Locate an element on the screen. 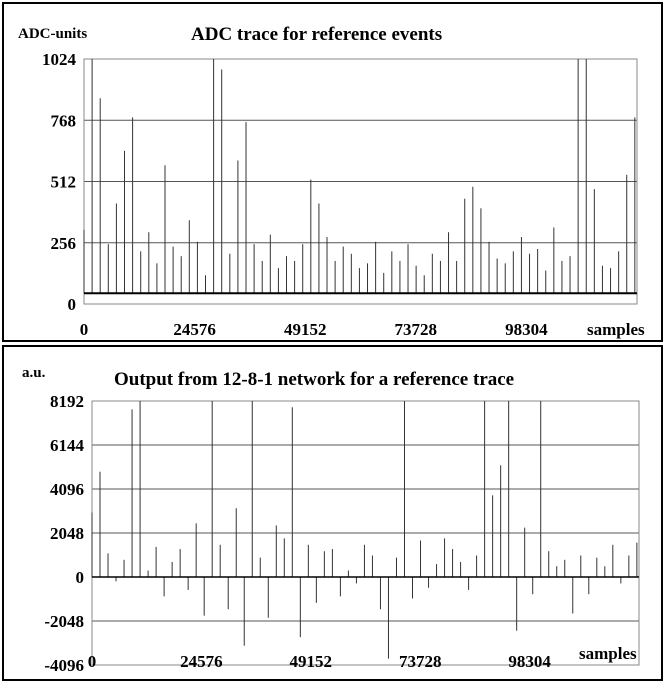 The height and width of the screenshot is (683, 667). y-tick-label: 768 is located at coordinates (64, 120).